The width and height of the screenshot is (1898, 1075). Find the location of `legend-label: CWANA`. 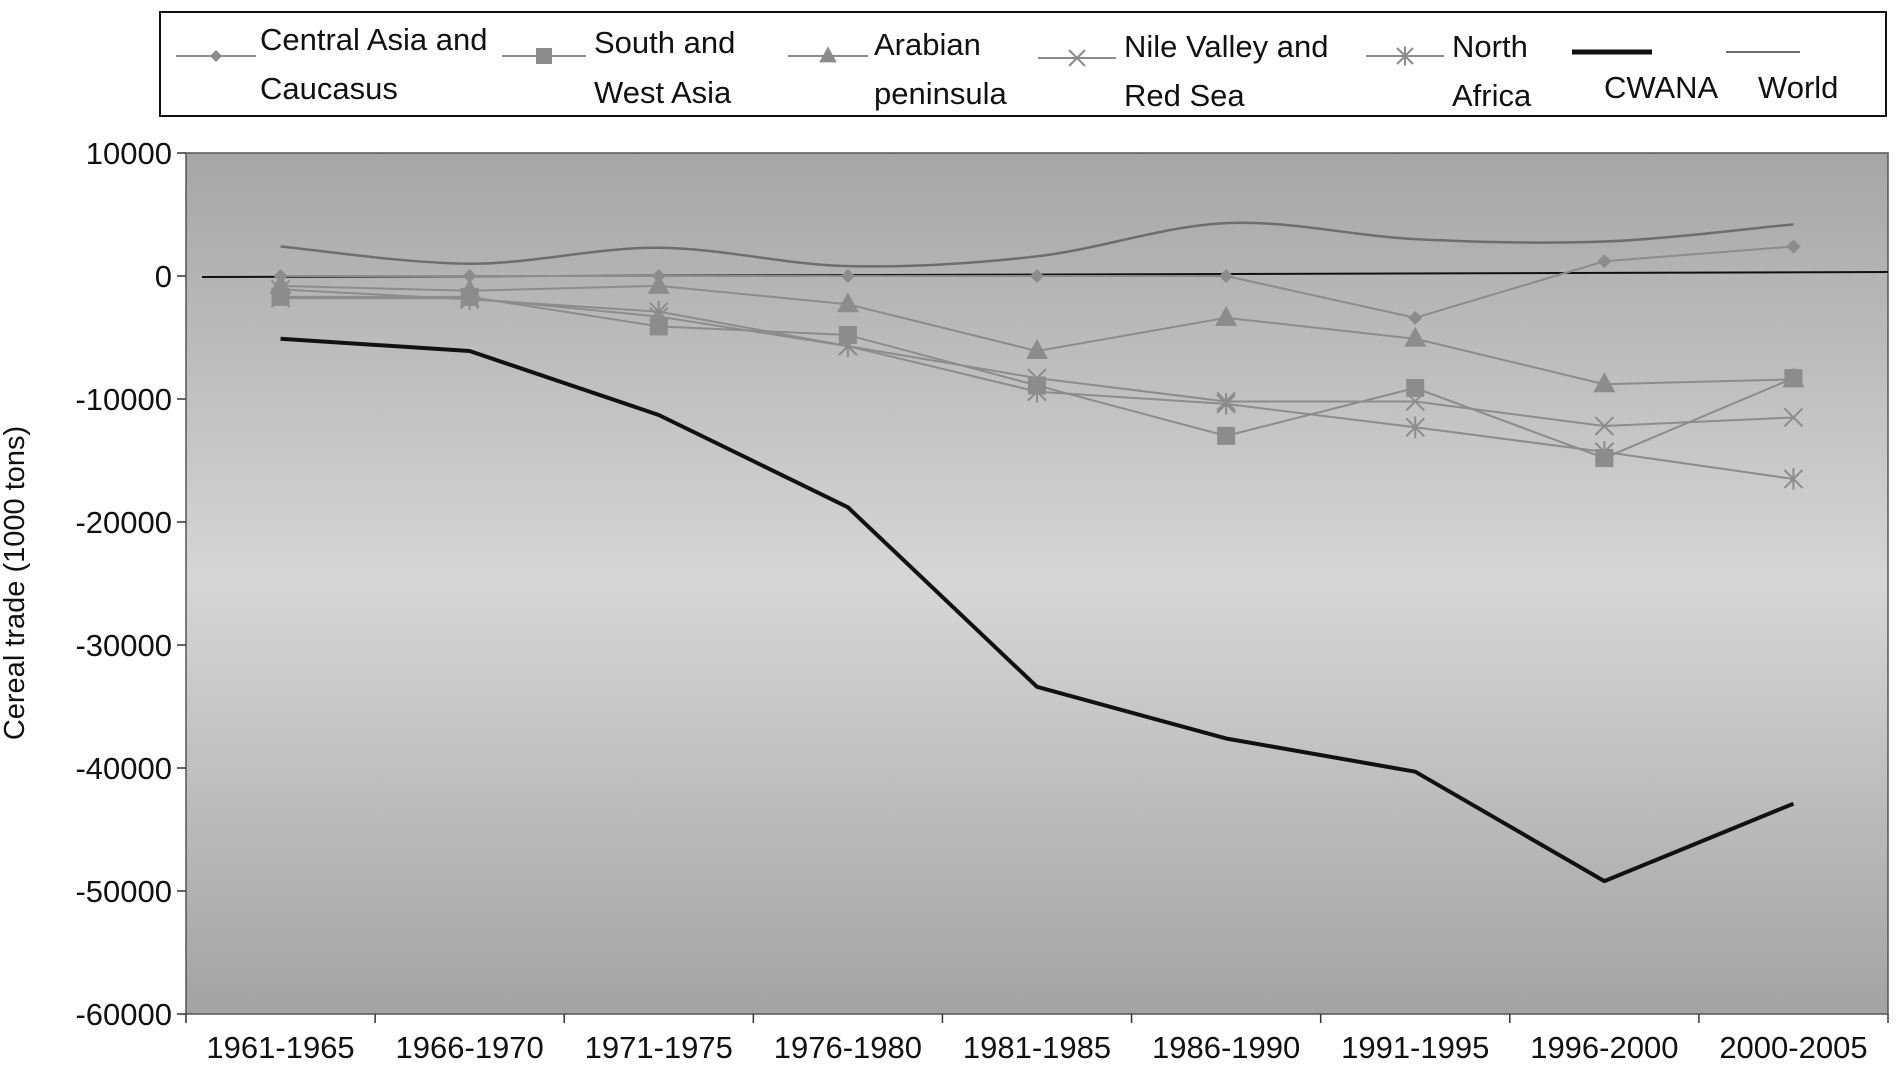

legend-label: CWANA is located at coordinates (1661, 87).